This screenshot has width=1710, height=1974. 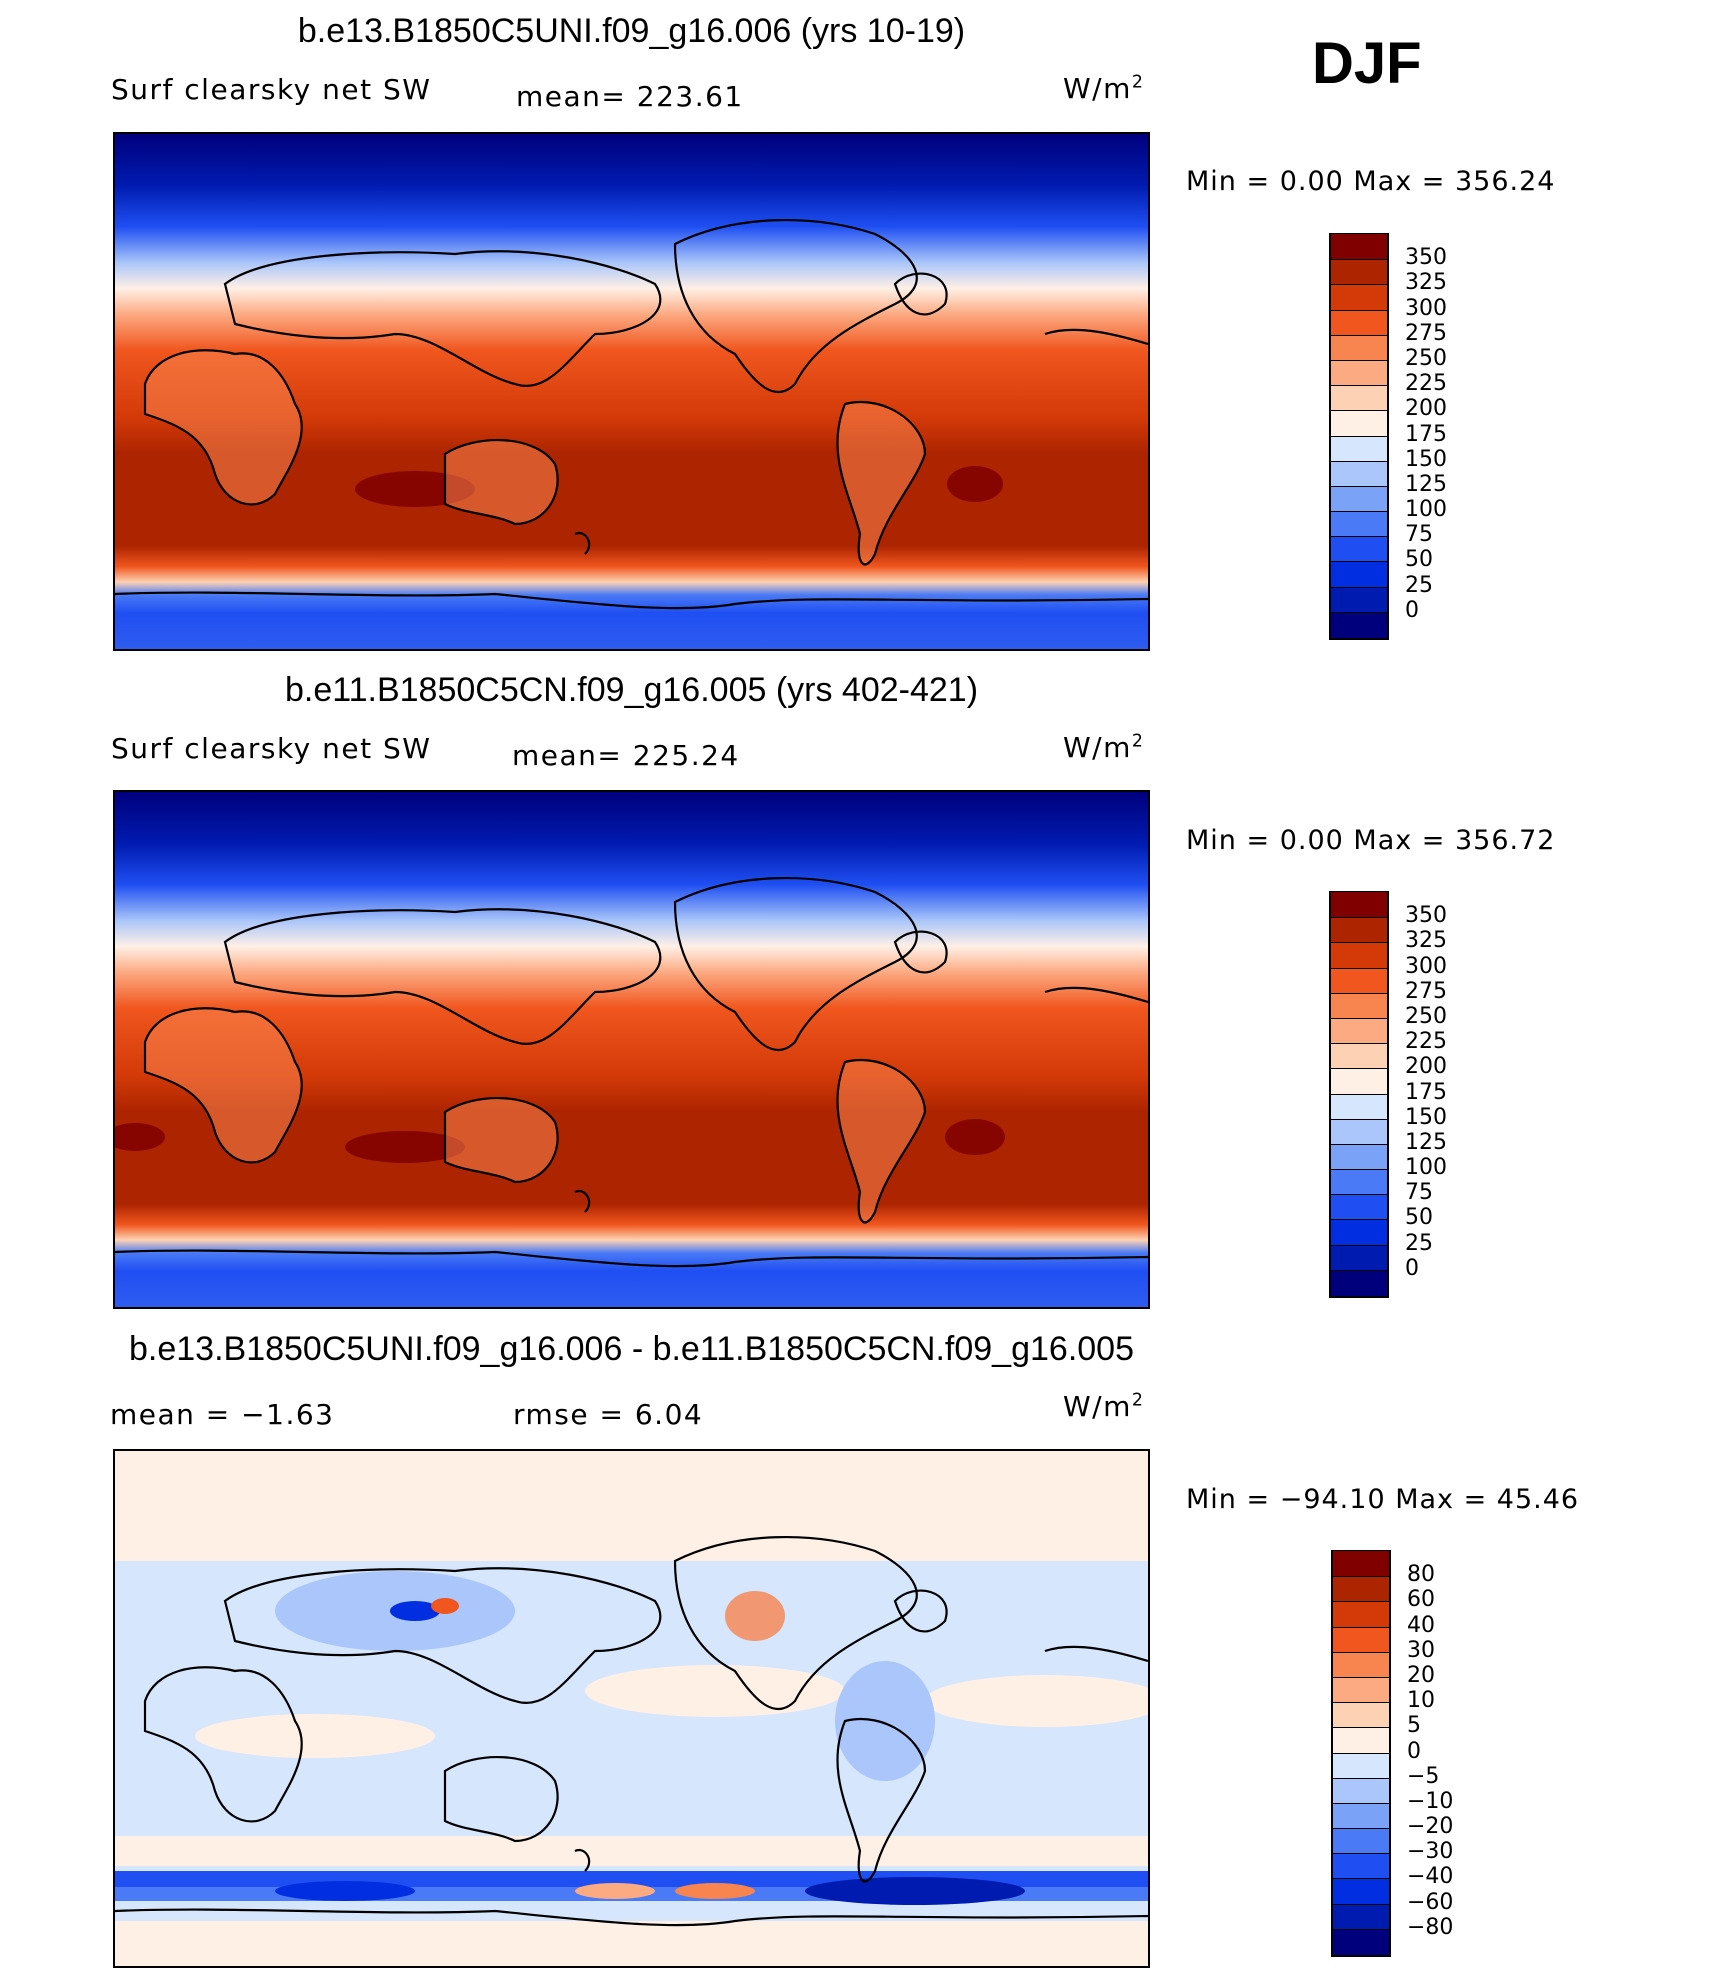 I want to click on colorbar-tick-label: 5, so click(x=1414, y=1726).